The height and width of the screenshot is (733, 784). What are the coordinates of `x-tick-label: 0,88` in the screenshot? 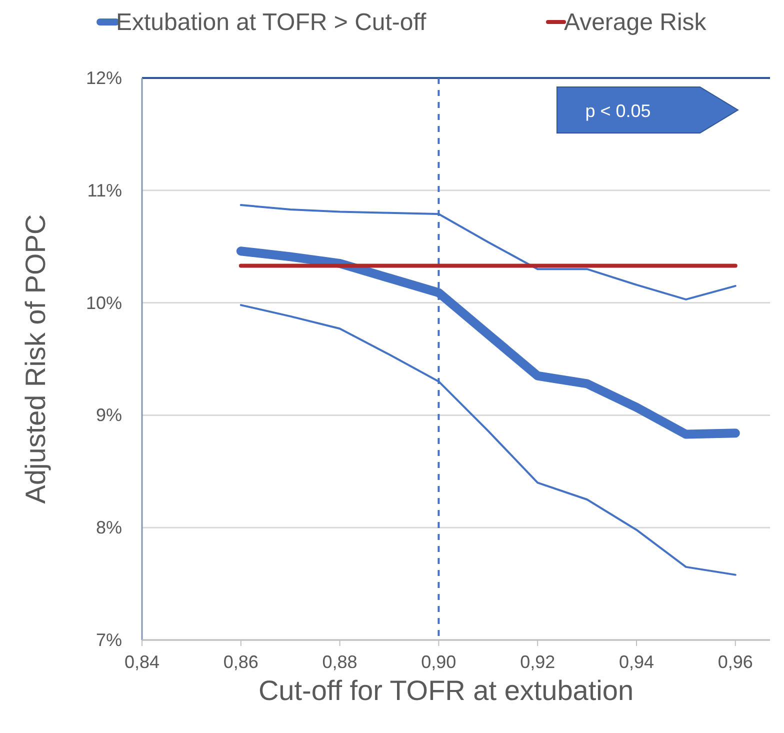 It's located at (340, 662).